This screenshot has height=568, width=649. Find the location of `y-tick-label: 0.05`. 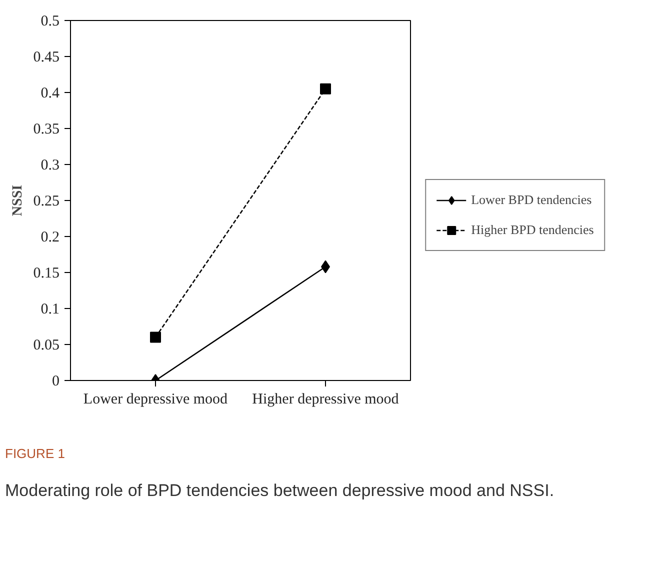

y-tick-label: 0.05 is located at coordinates (46, 346).